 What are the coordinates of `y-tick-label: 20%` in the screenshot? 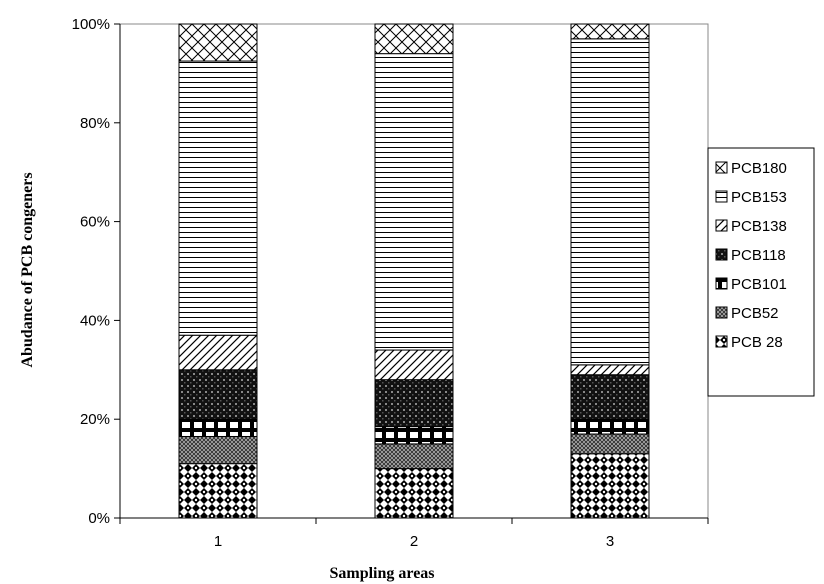 It's located at (95, 419).